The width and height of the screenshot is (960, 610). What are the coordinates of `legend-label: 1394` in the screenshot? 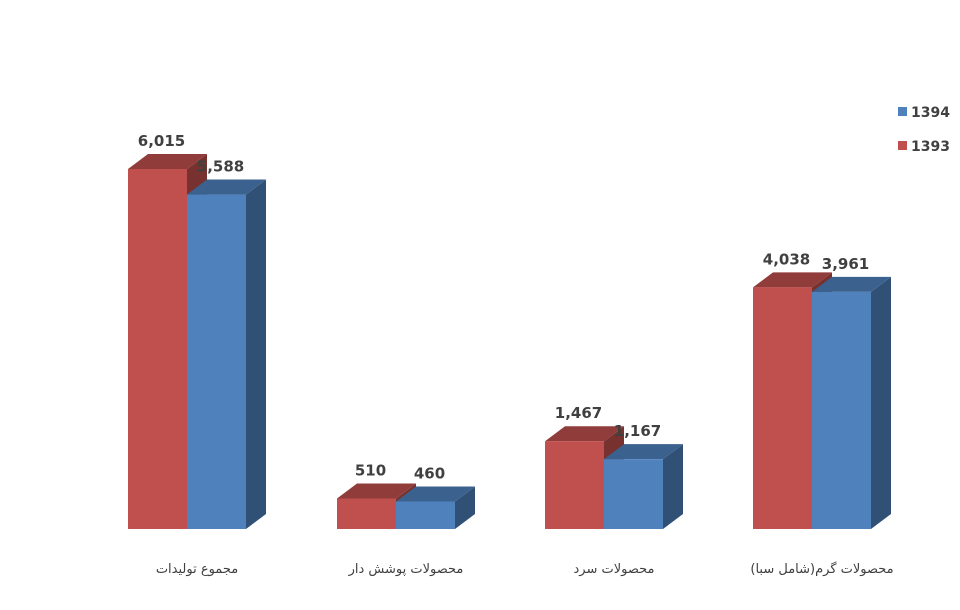 It's located at (930, 113).